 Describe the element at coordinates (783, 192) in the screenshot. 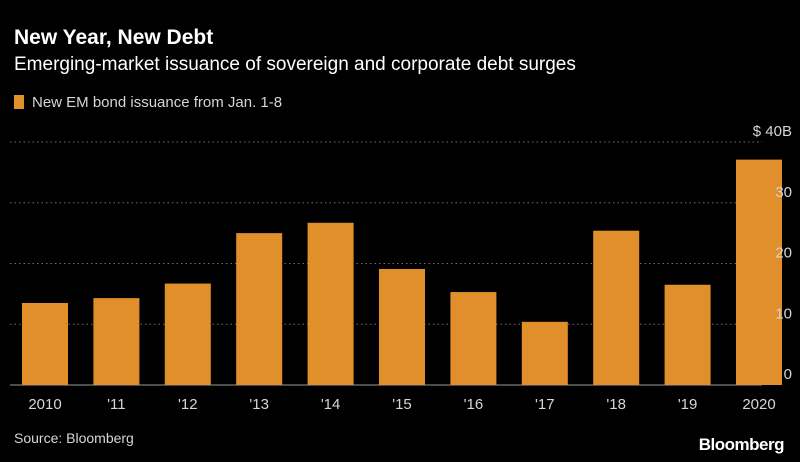

I see `y-tick-label: 30` at that location.